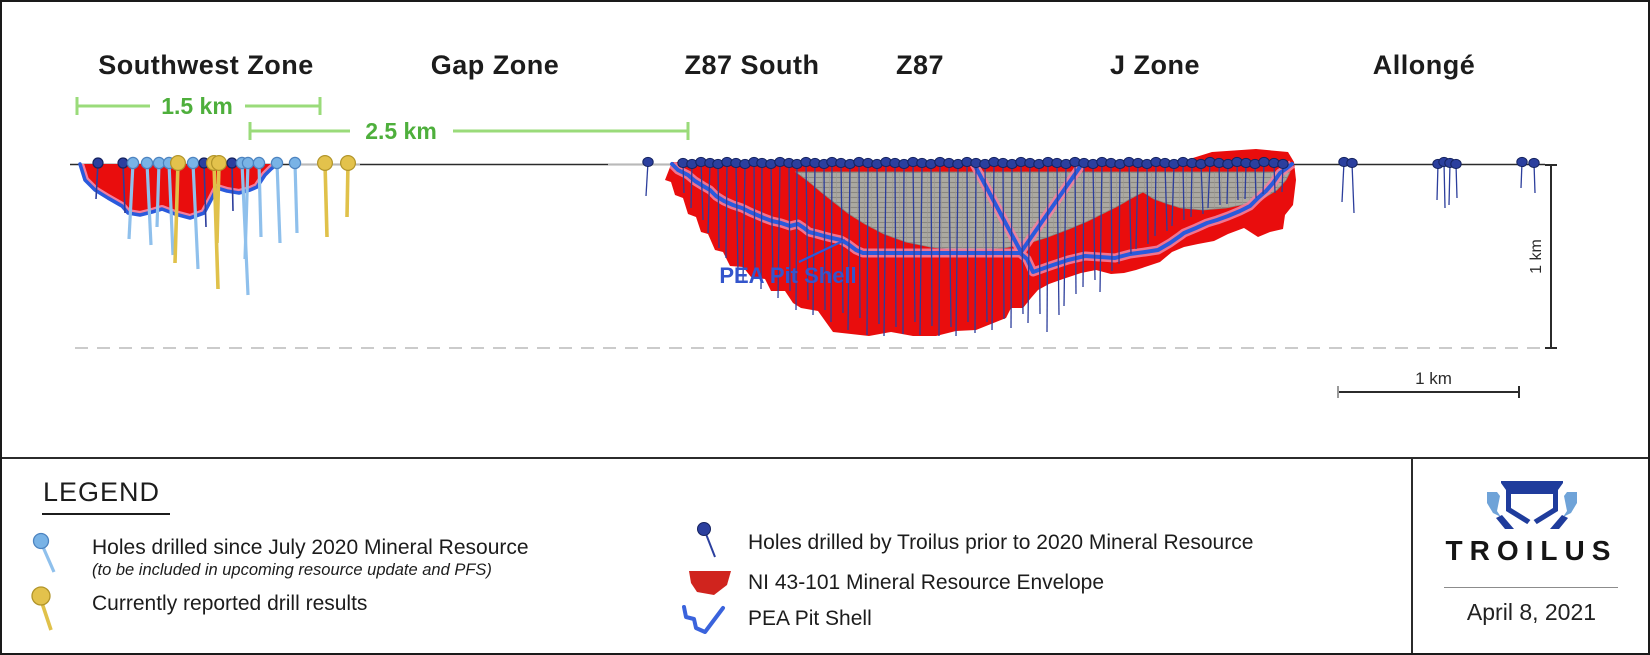 Image resolution: width=1650 pixels, height=655 pixels. Describe the element at coordinates (752, 65) in the screenshot. I see `zone-label-z87south: Z87 South` at that location.